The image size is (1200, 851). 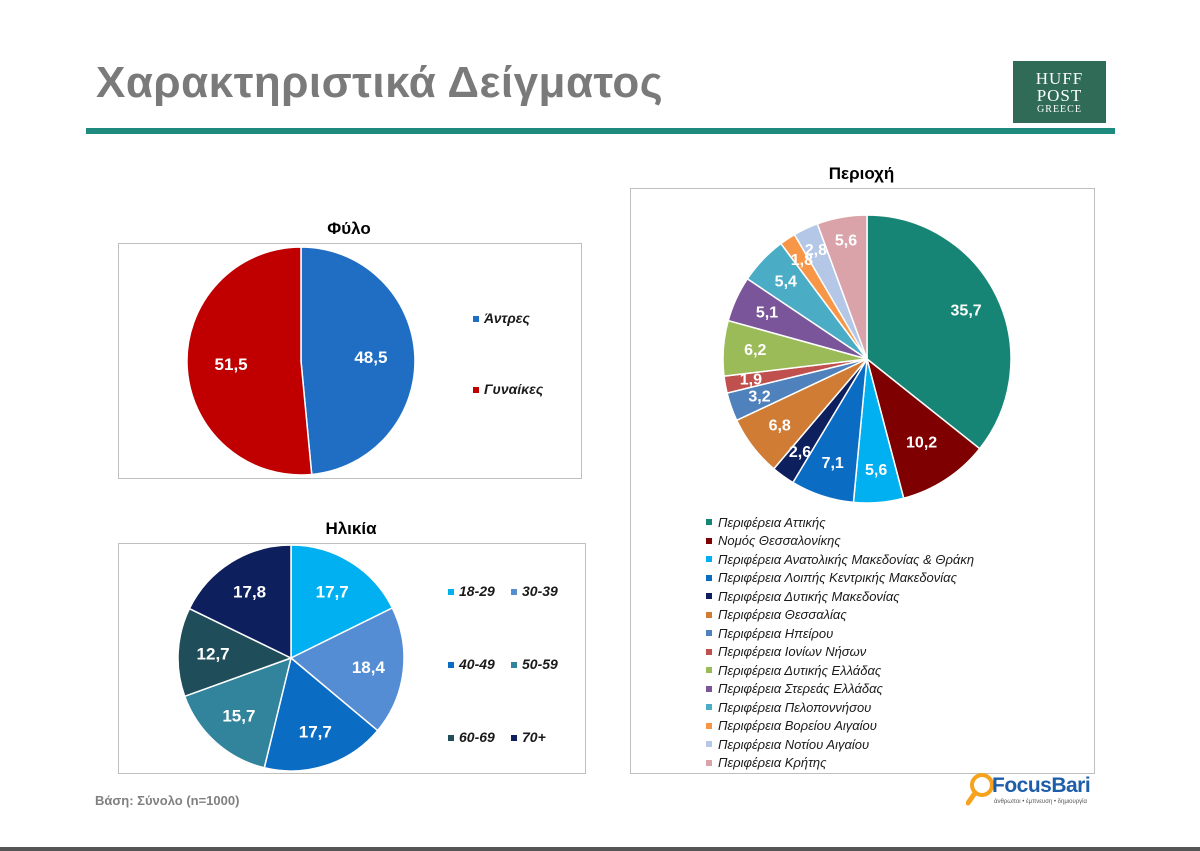 What do you see at coordinates (901, 596) in the screenshot?
I see `region-legend-item: Περιφέρεια Δυτικής Μακεδονίας` at bounding box center [901, 596].